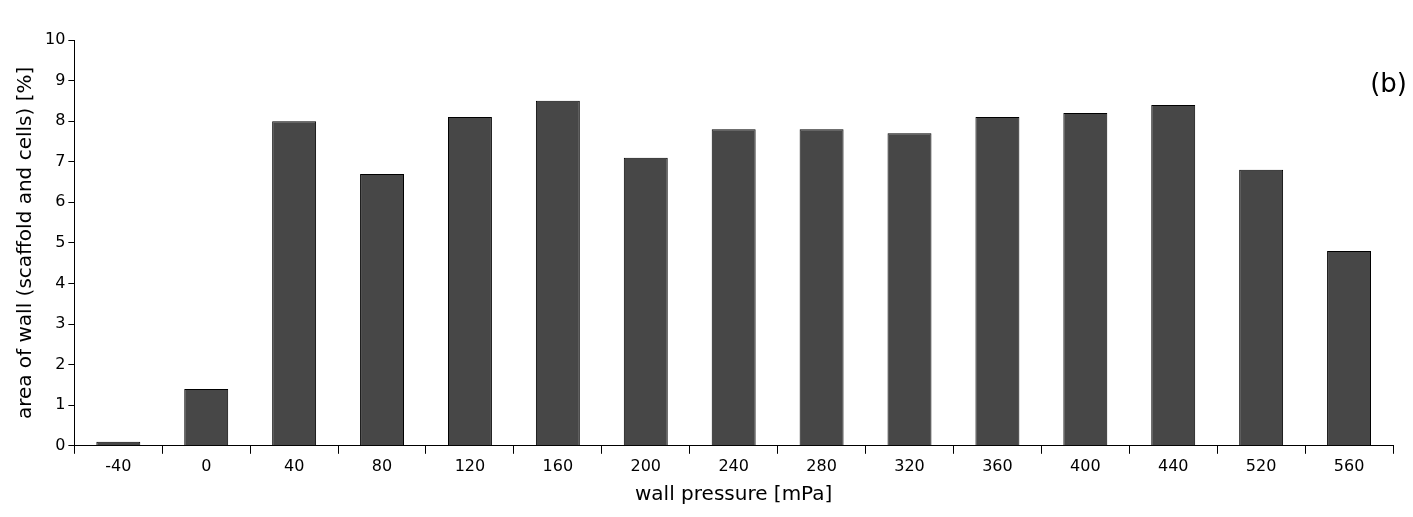 Image resolution: width=1413 pixels, height=517 pixels. What do you see at coordinates (60, 363) in the screenshot?
I see `y-tick-label: 2` at bounding box center [60, 363].